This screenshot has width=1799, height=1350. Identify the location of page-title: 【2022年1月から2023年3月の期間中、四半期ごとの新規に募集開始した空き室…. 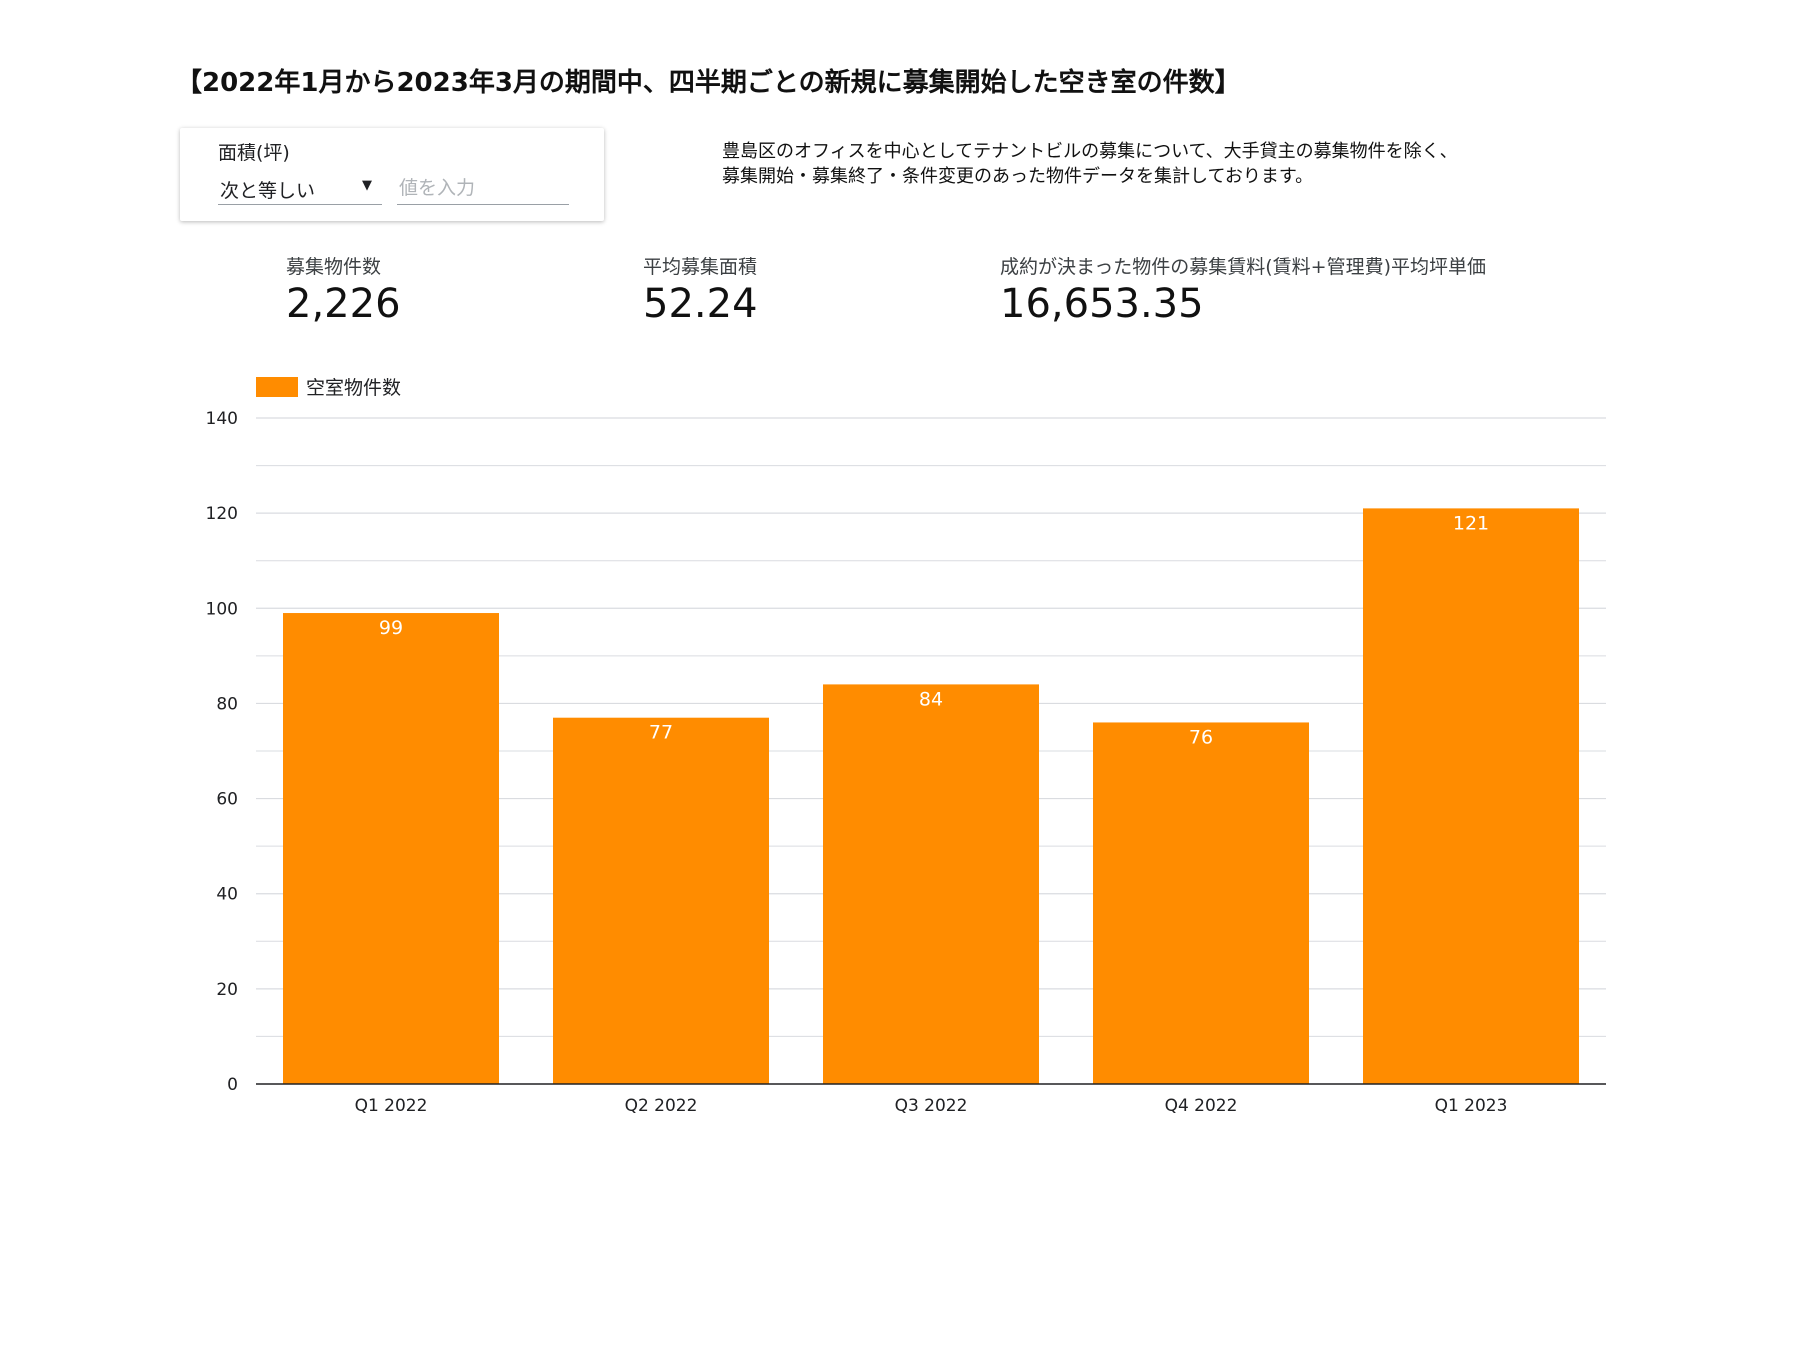
(708, 83).